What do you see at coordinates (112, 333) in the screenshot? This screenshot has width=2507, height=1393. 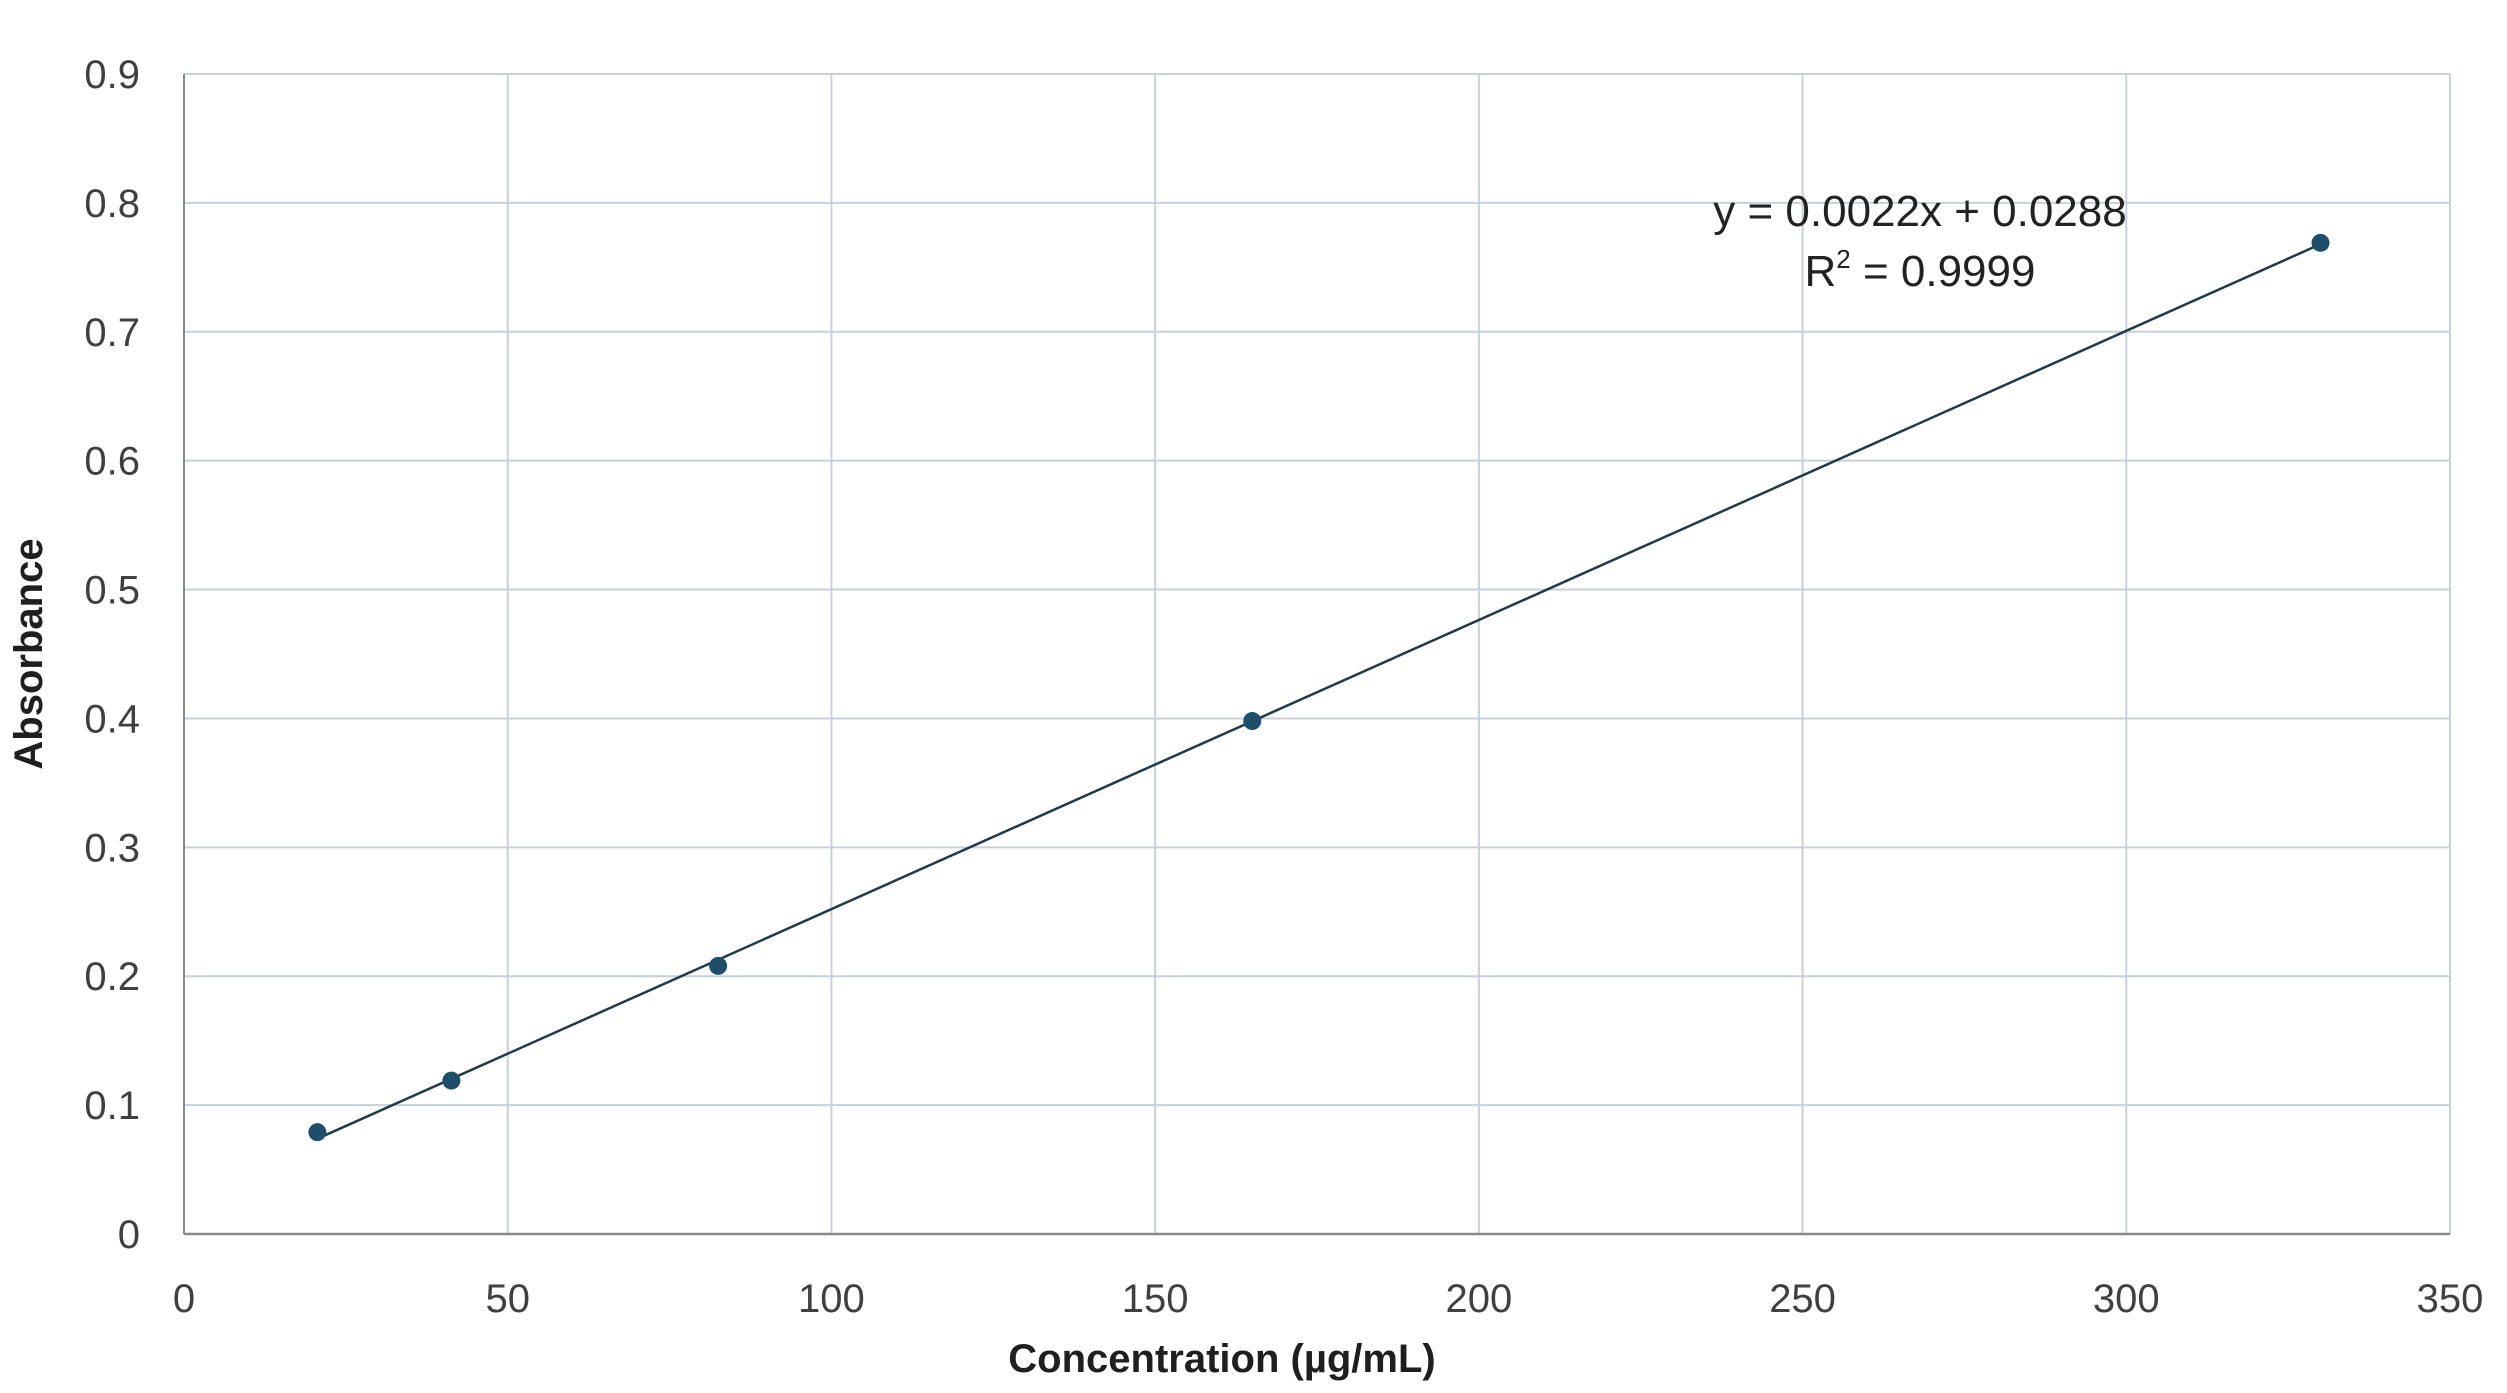 I see `y-tick-label: 0.7` at bounding box center [112, 333].